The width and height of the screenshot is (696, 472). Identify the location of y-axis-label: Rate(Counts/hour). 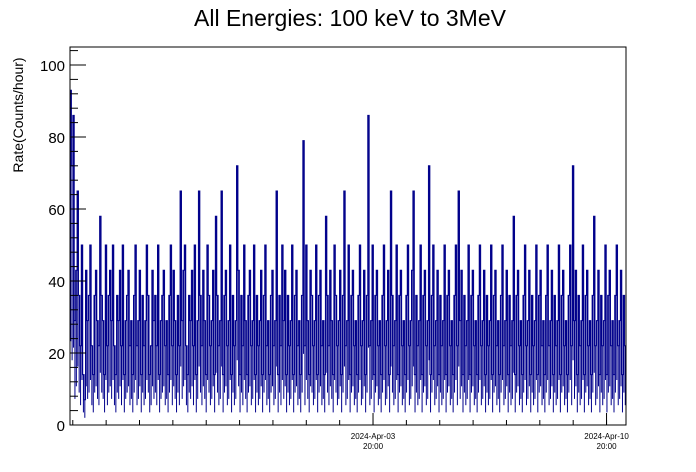
(18, 114).